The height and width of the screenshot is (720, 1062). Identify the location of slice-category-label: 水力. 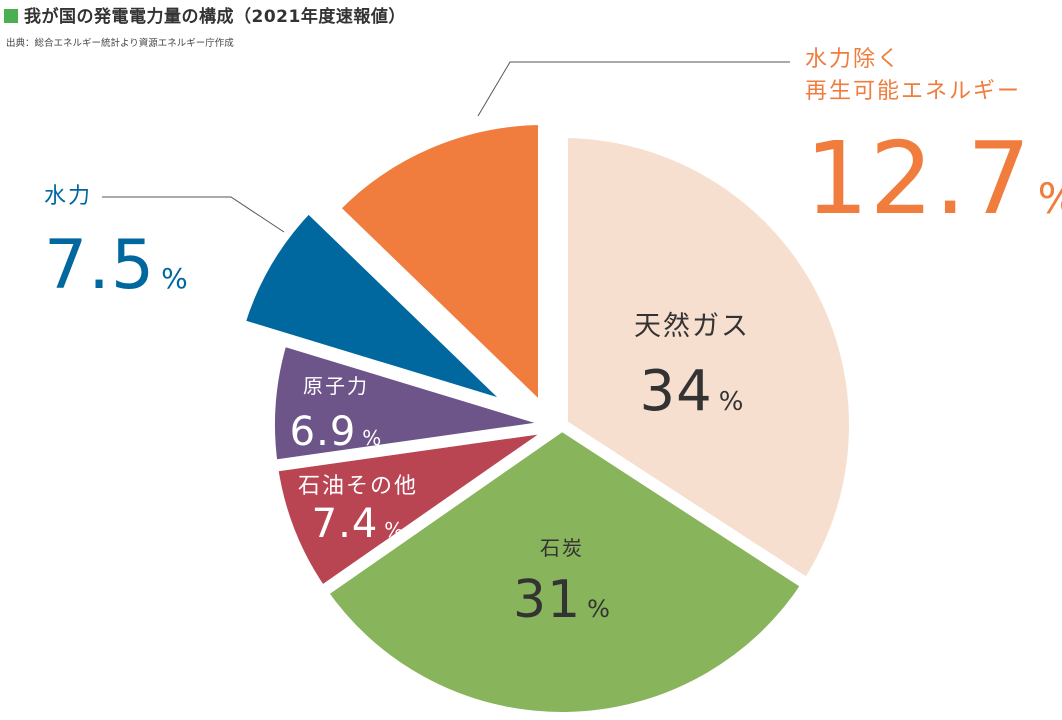
(68, 196).